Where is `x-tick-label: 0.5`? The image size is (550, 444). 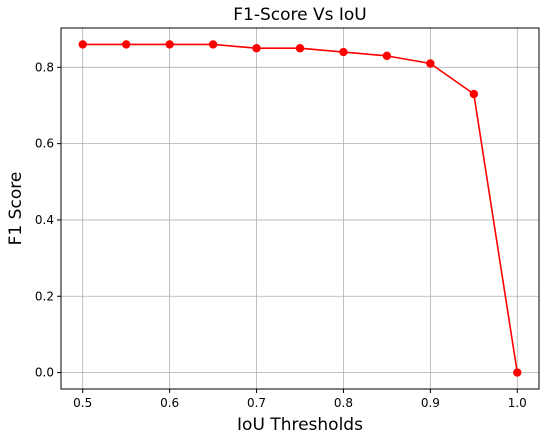 x-tick-label: 0.5 is located at coordinates (82, 403).